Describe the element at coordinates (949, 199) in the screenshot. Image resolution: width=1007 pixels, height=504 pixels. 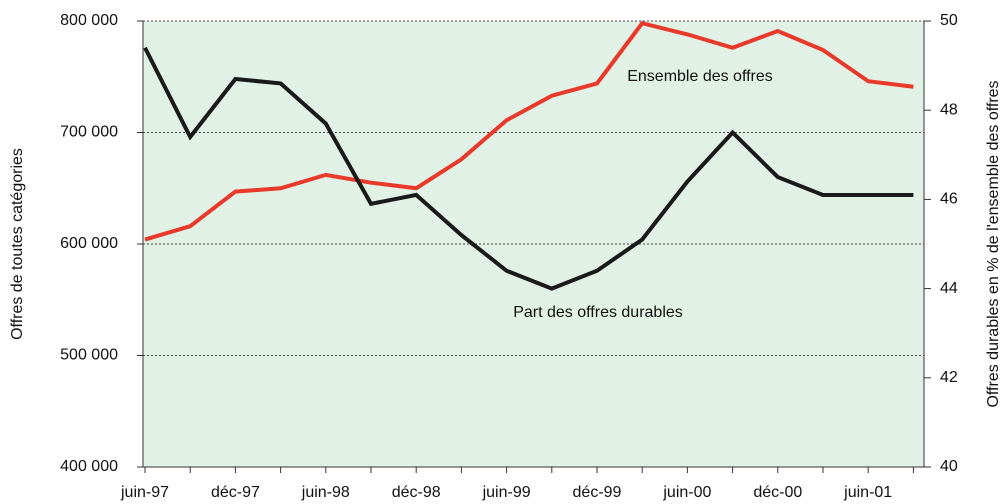
I see `y2-tick-label: 46` at that location.